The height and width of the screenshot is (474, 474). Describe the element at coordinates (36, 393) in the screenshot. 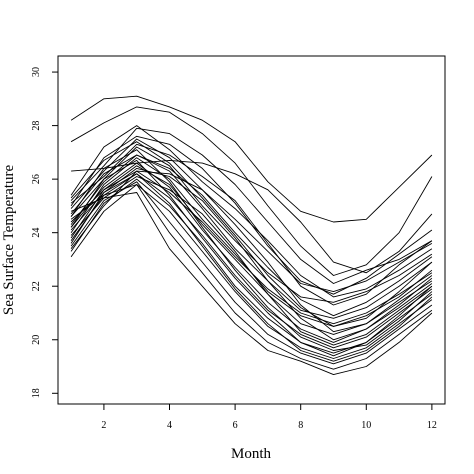

I see `y-tick-label: 18` at that location.